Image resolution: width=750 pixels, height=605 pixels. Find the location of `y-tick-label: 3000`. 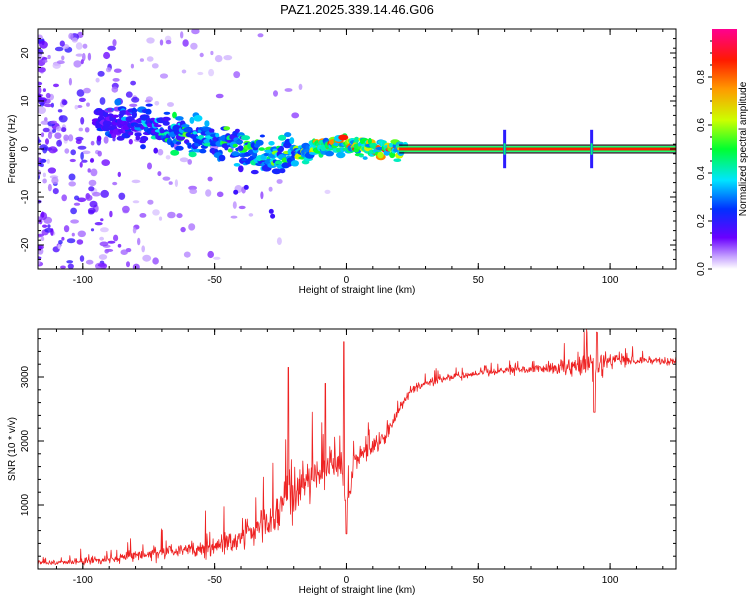

y-tick-label: 3000 is located at coordinates (25, 376).